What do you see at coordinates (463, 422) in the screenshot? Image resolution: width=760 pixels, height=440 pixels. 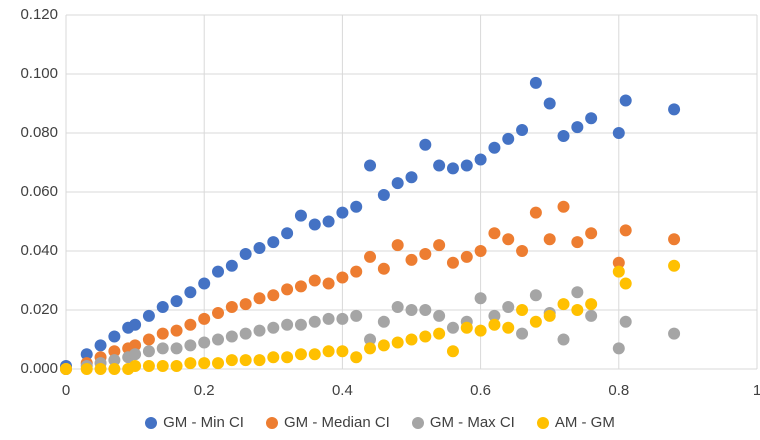 I see `legend-item: GM - Max CI` at bounding box center [463, 422].